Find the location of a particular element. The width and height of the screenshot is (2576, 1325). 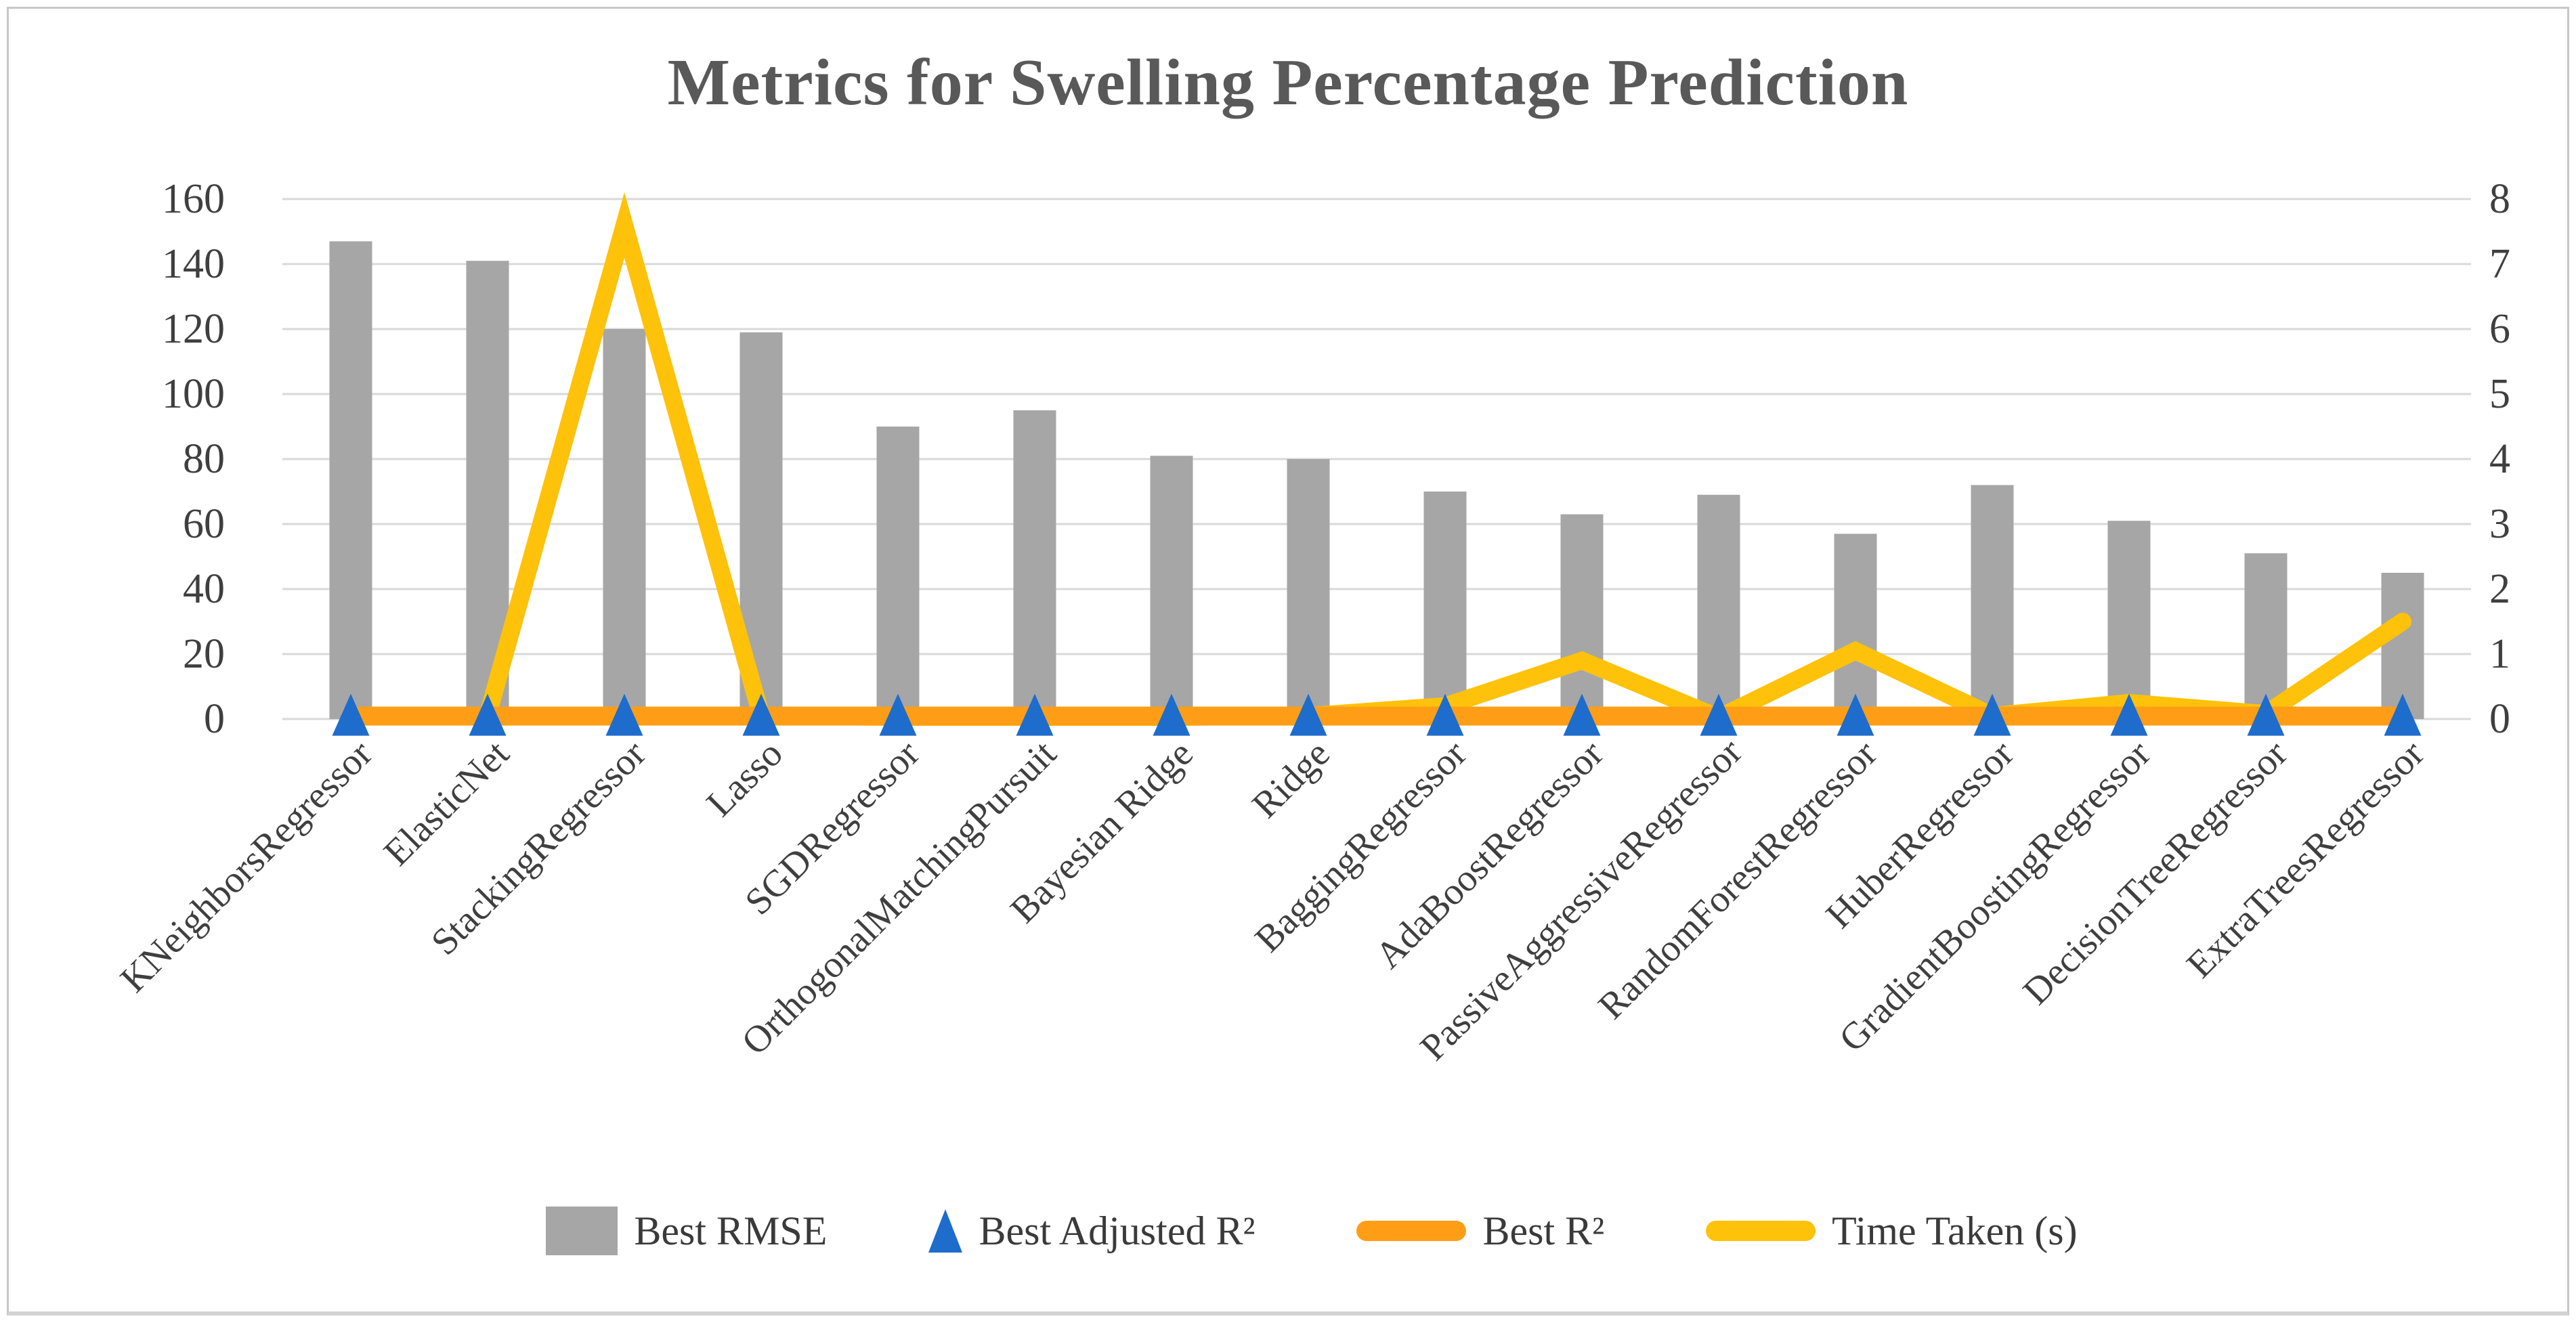

bar-AdaBoostRegressor is located at coordinates (1582, 617).